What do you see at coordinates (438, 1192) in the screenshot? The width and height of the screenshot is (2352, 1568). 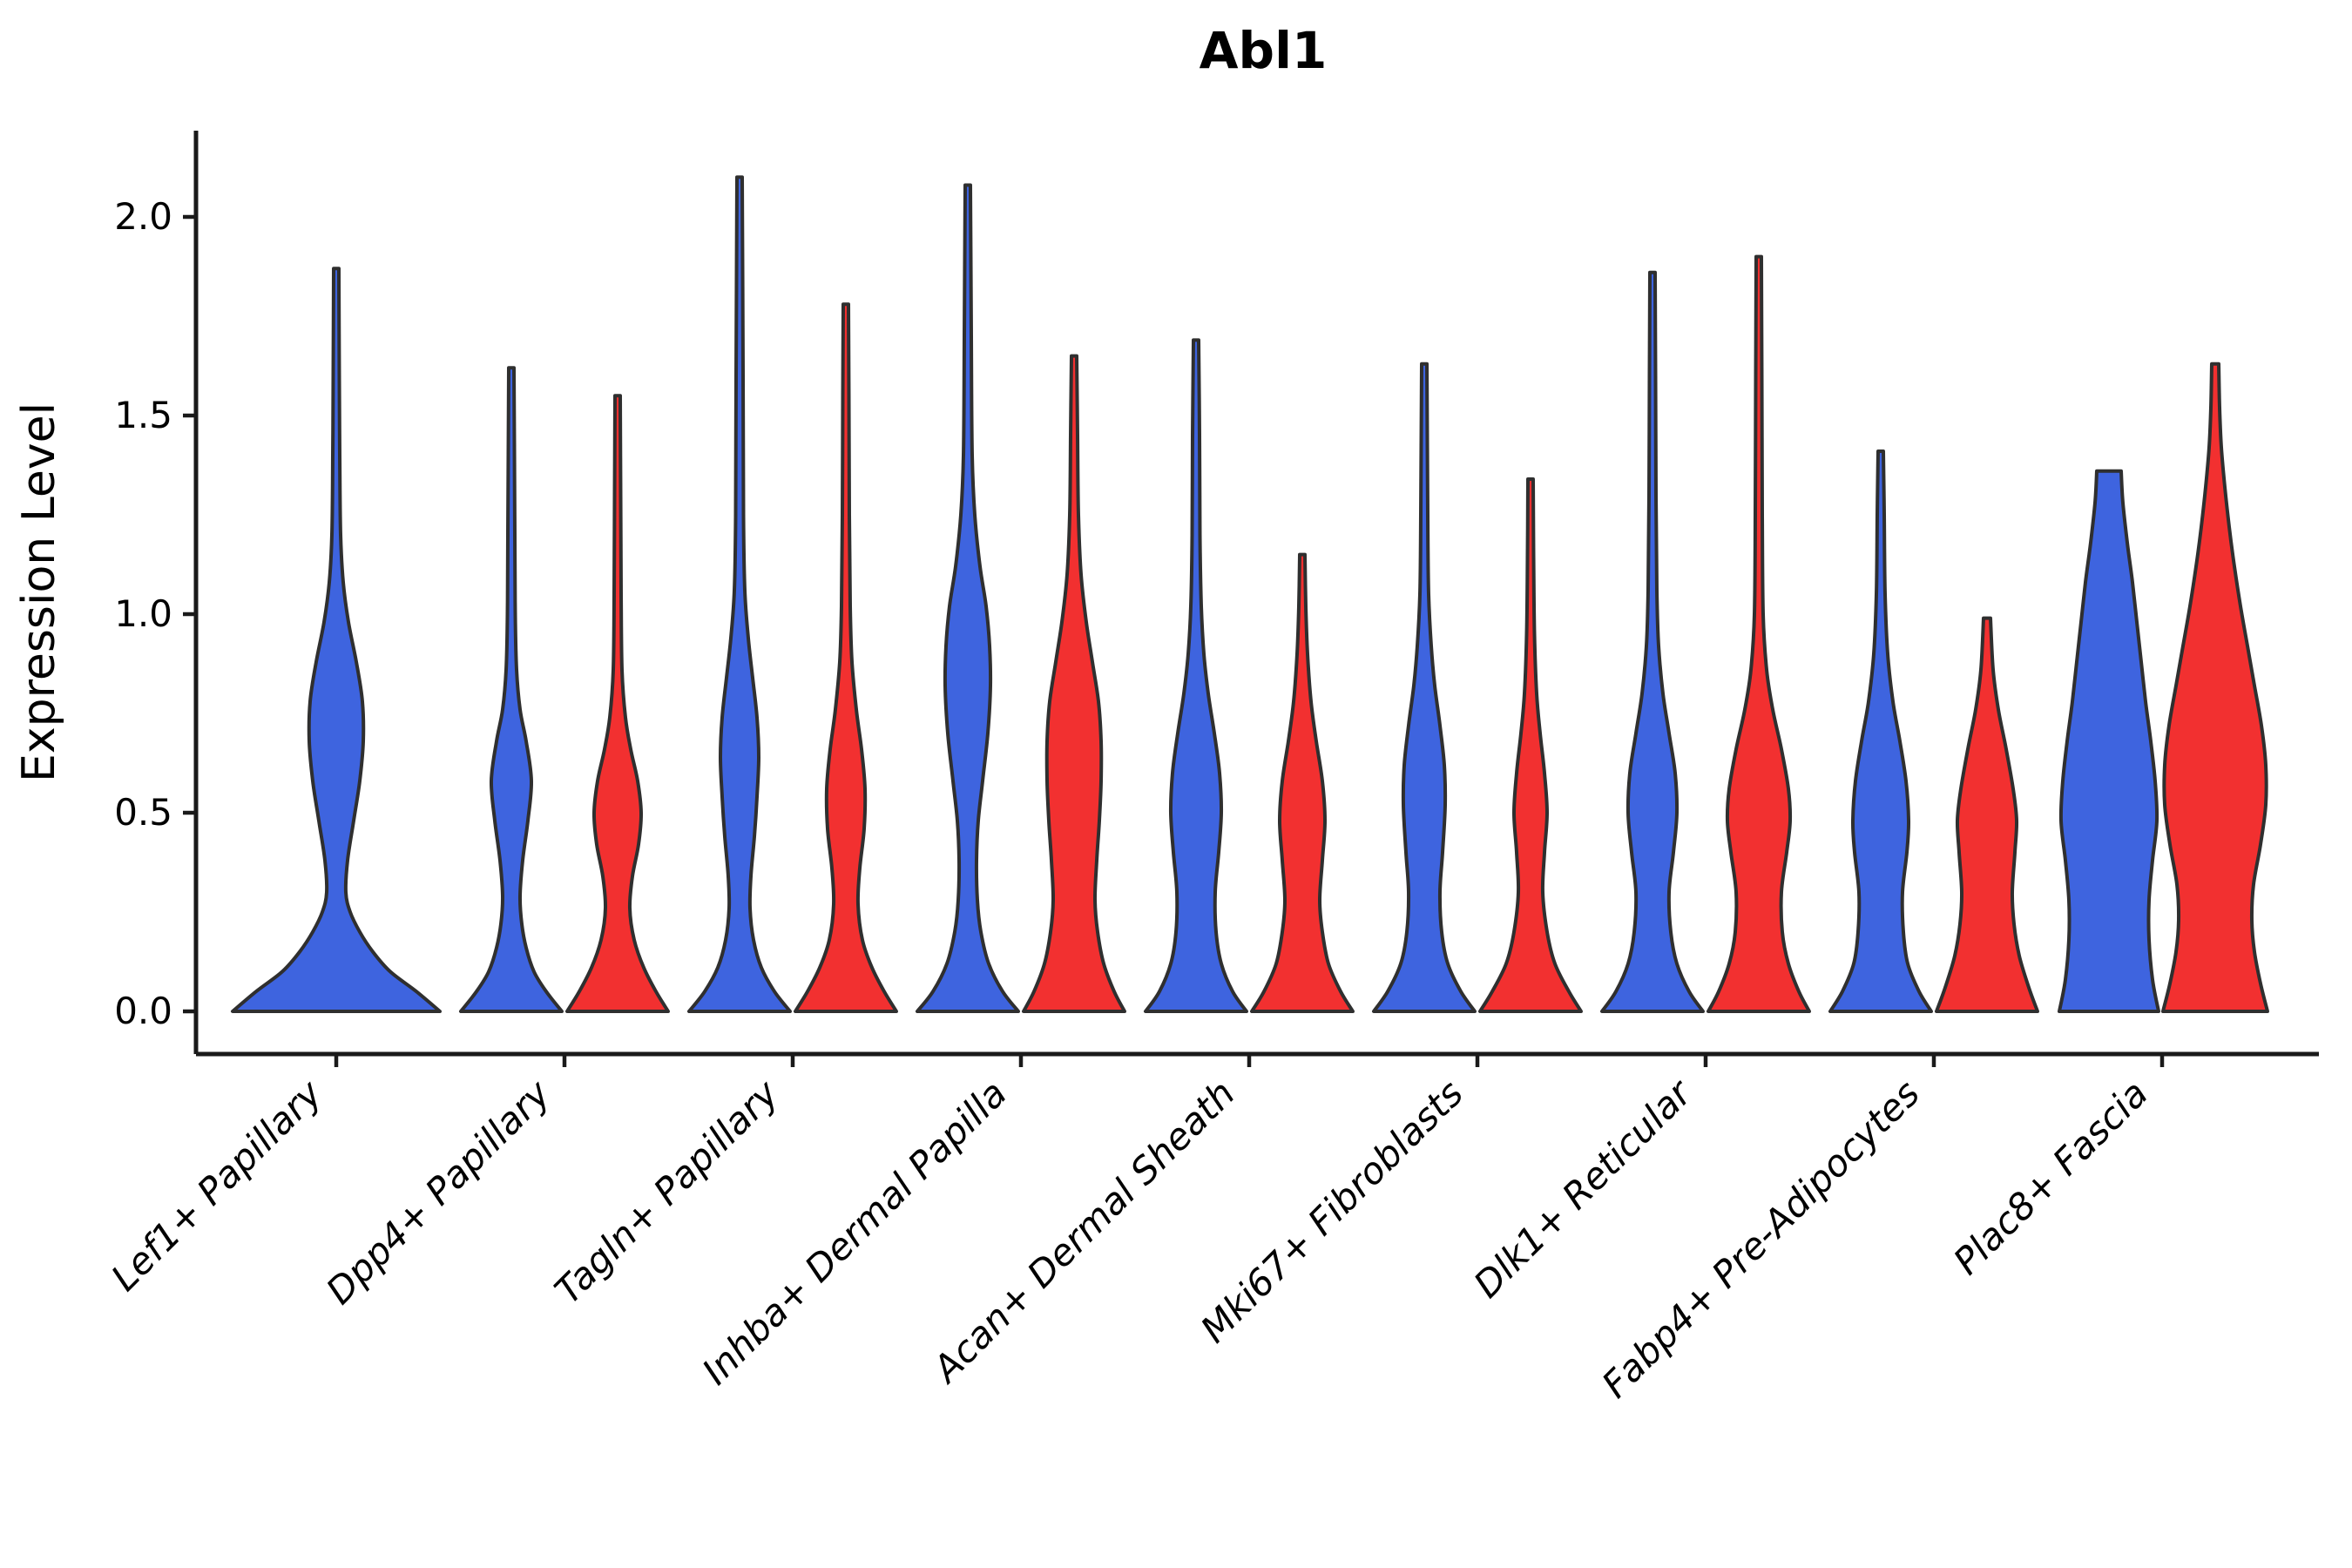 I see `x-tick-label-dpp4-papillary: Dpp4+ Papillary` at bounding box center [438, 1192].